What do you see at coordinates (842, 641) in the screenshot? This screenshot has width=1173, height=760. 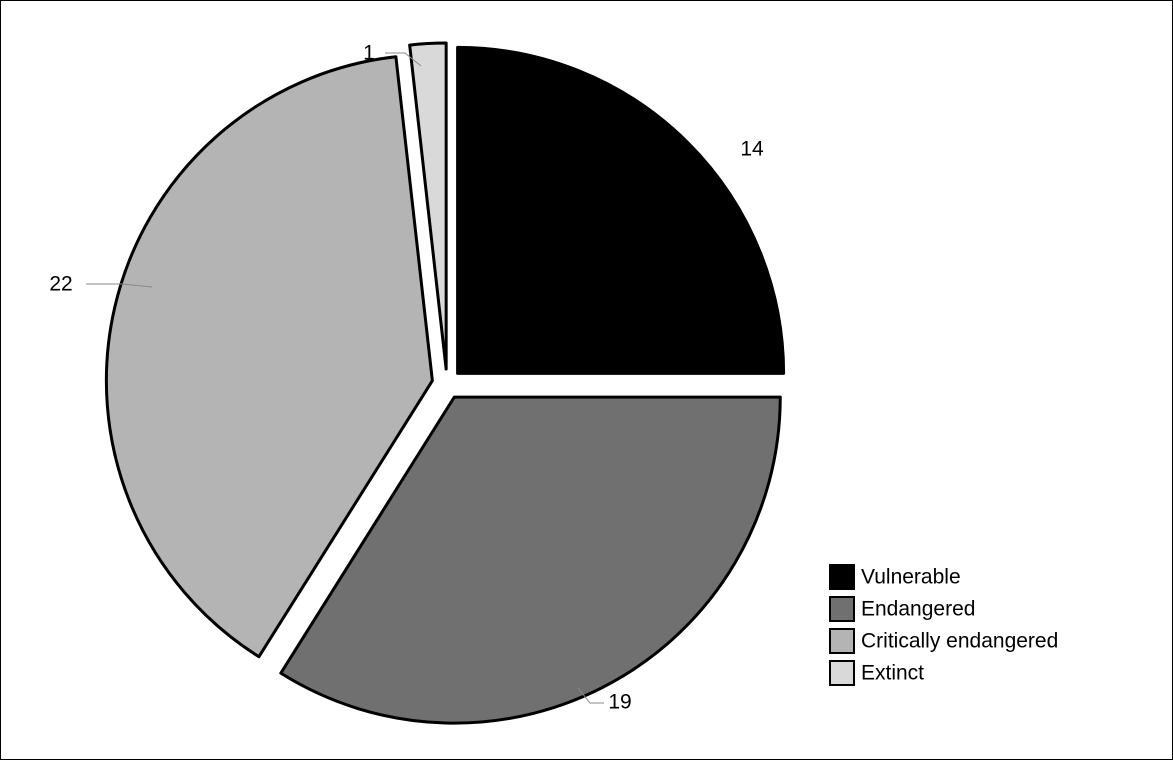 I see `legend-swatch-critically-endangered` at bounding box center [842, 641].